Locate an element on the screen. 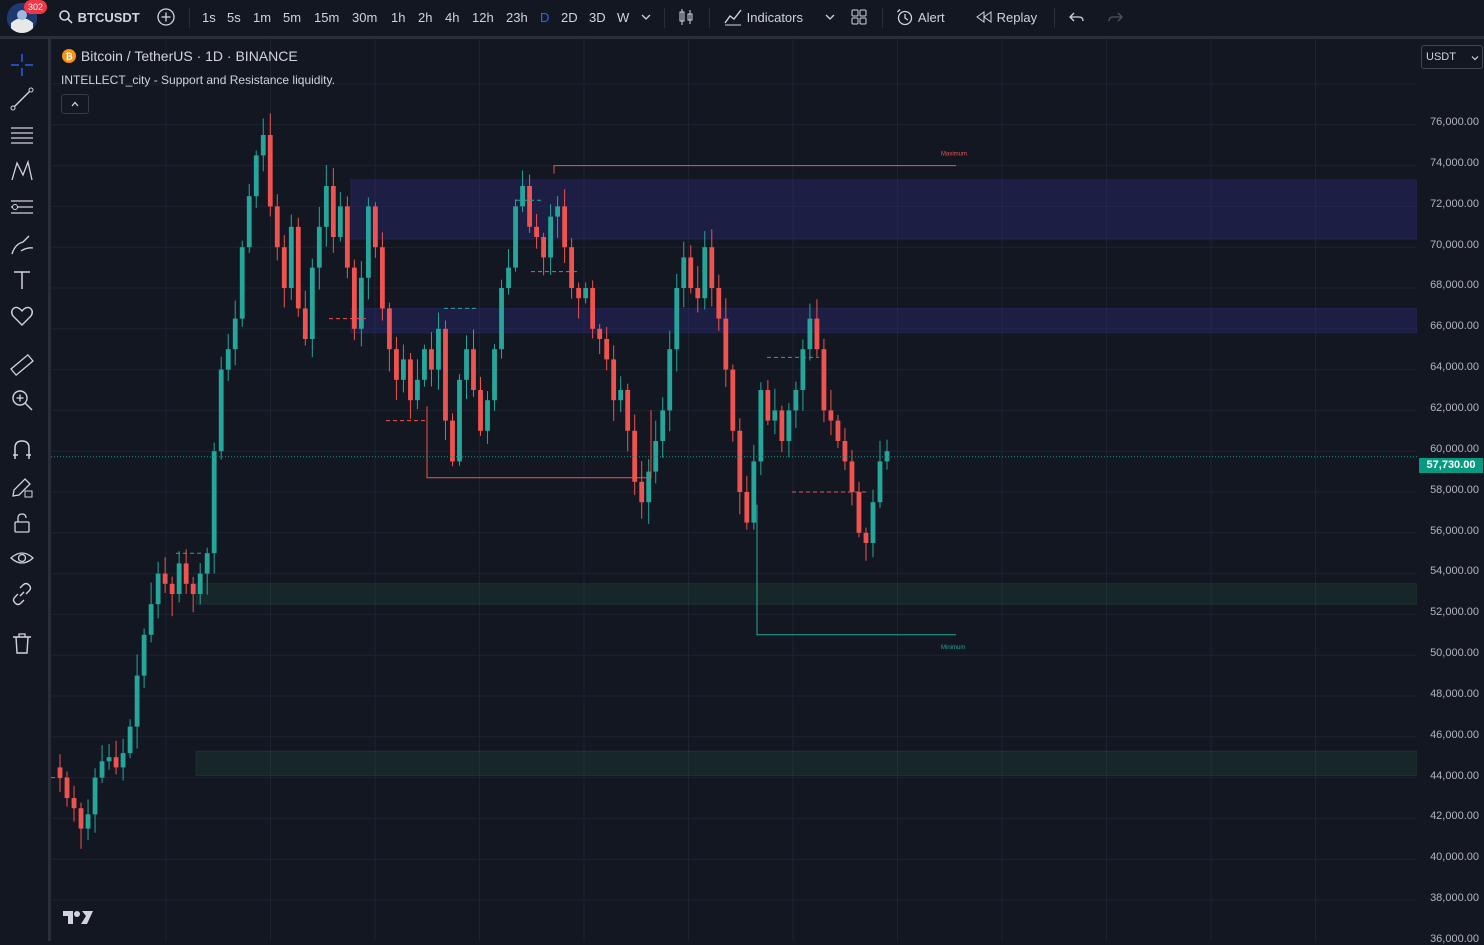 The image size is (1484, 945). layout-button is located at coordinates (859, 18).